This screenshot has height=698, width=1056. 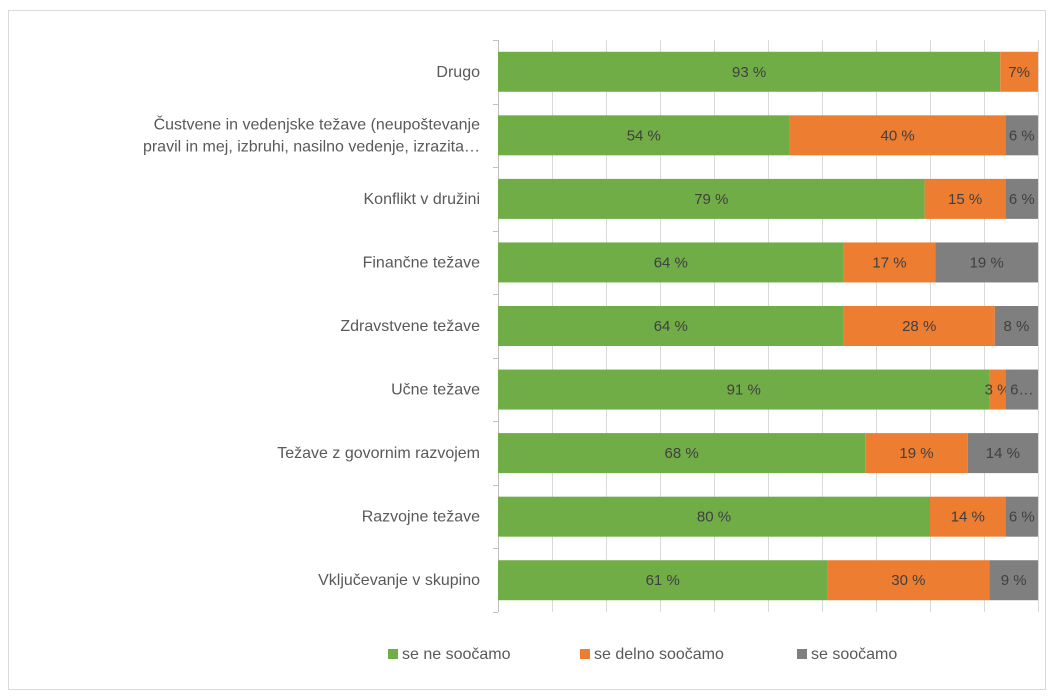 I want to click on data-label: 91 %, so click(x=744, y=390).